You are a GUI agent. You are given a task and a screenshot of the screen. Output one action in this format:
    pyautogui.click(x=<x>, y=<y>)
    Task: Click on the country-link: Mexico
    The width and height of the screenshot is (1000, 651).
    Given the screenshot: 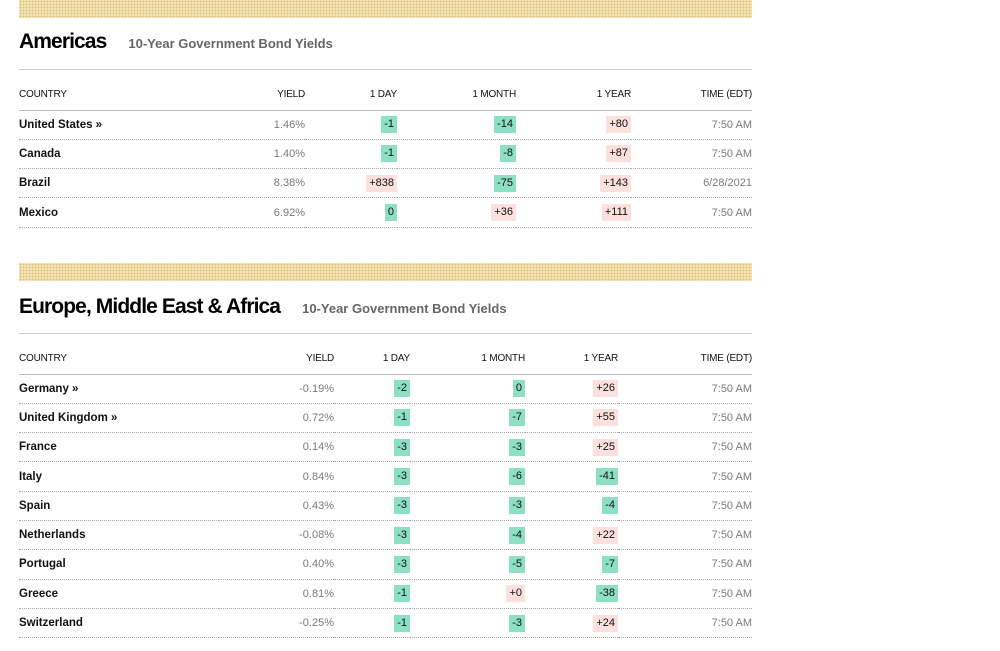 What is the action you would take?
    pyautogui.click(x=38, y=212)
    